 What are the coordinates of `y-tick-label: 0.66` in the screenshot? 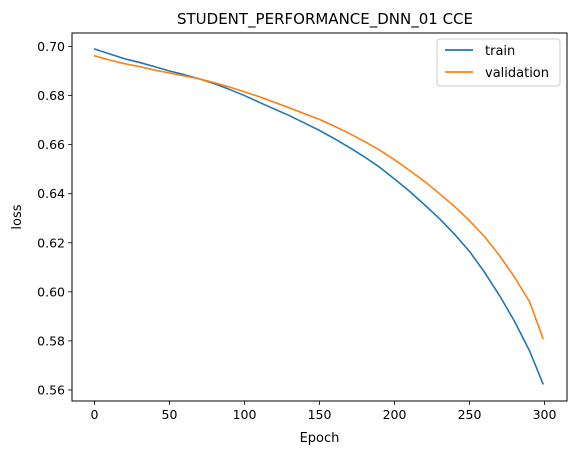 It's located at (51, 144).